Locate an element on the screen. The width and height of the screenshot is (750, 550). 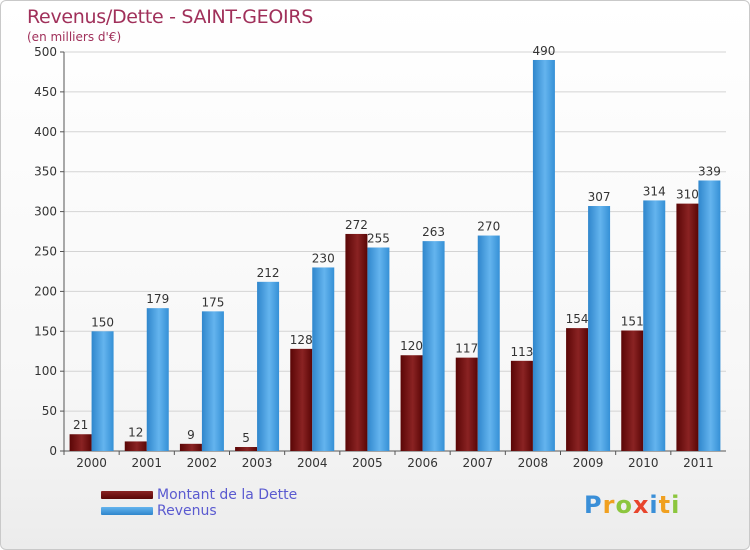
data-label-revenue: 179 is located at coordinates (157, 299).